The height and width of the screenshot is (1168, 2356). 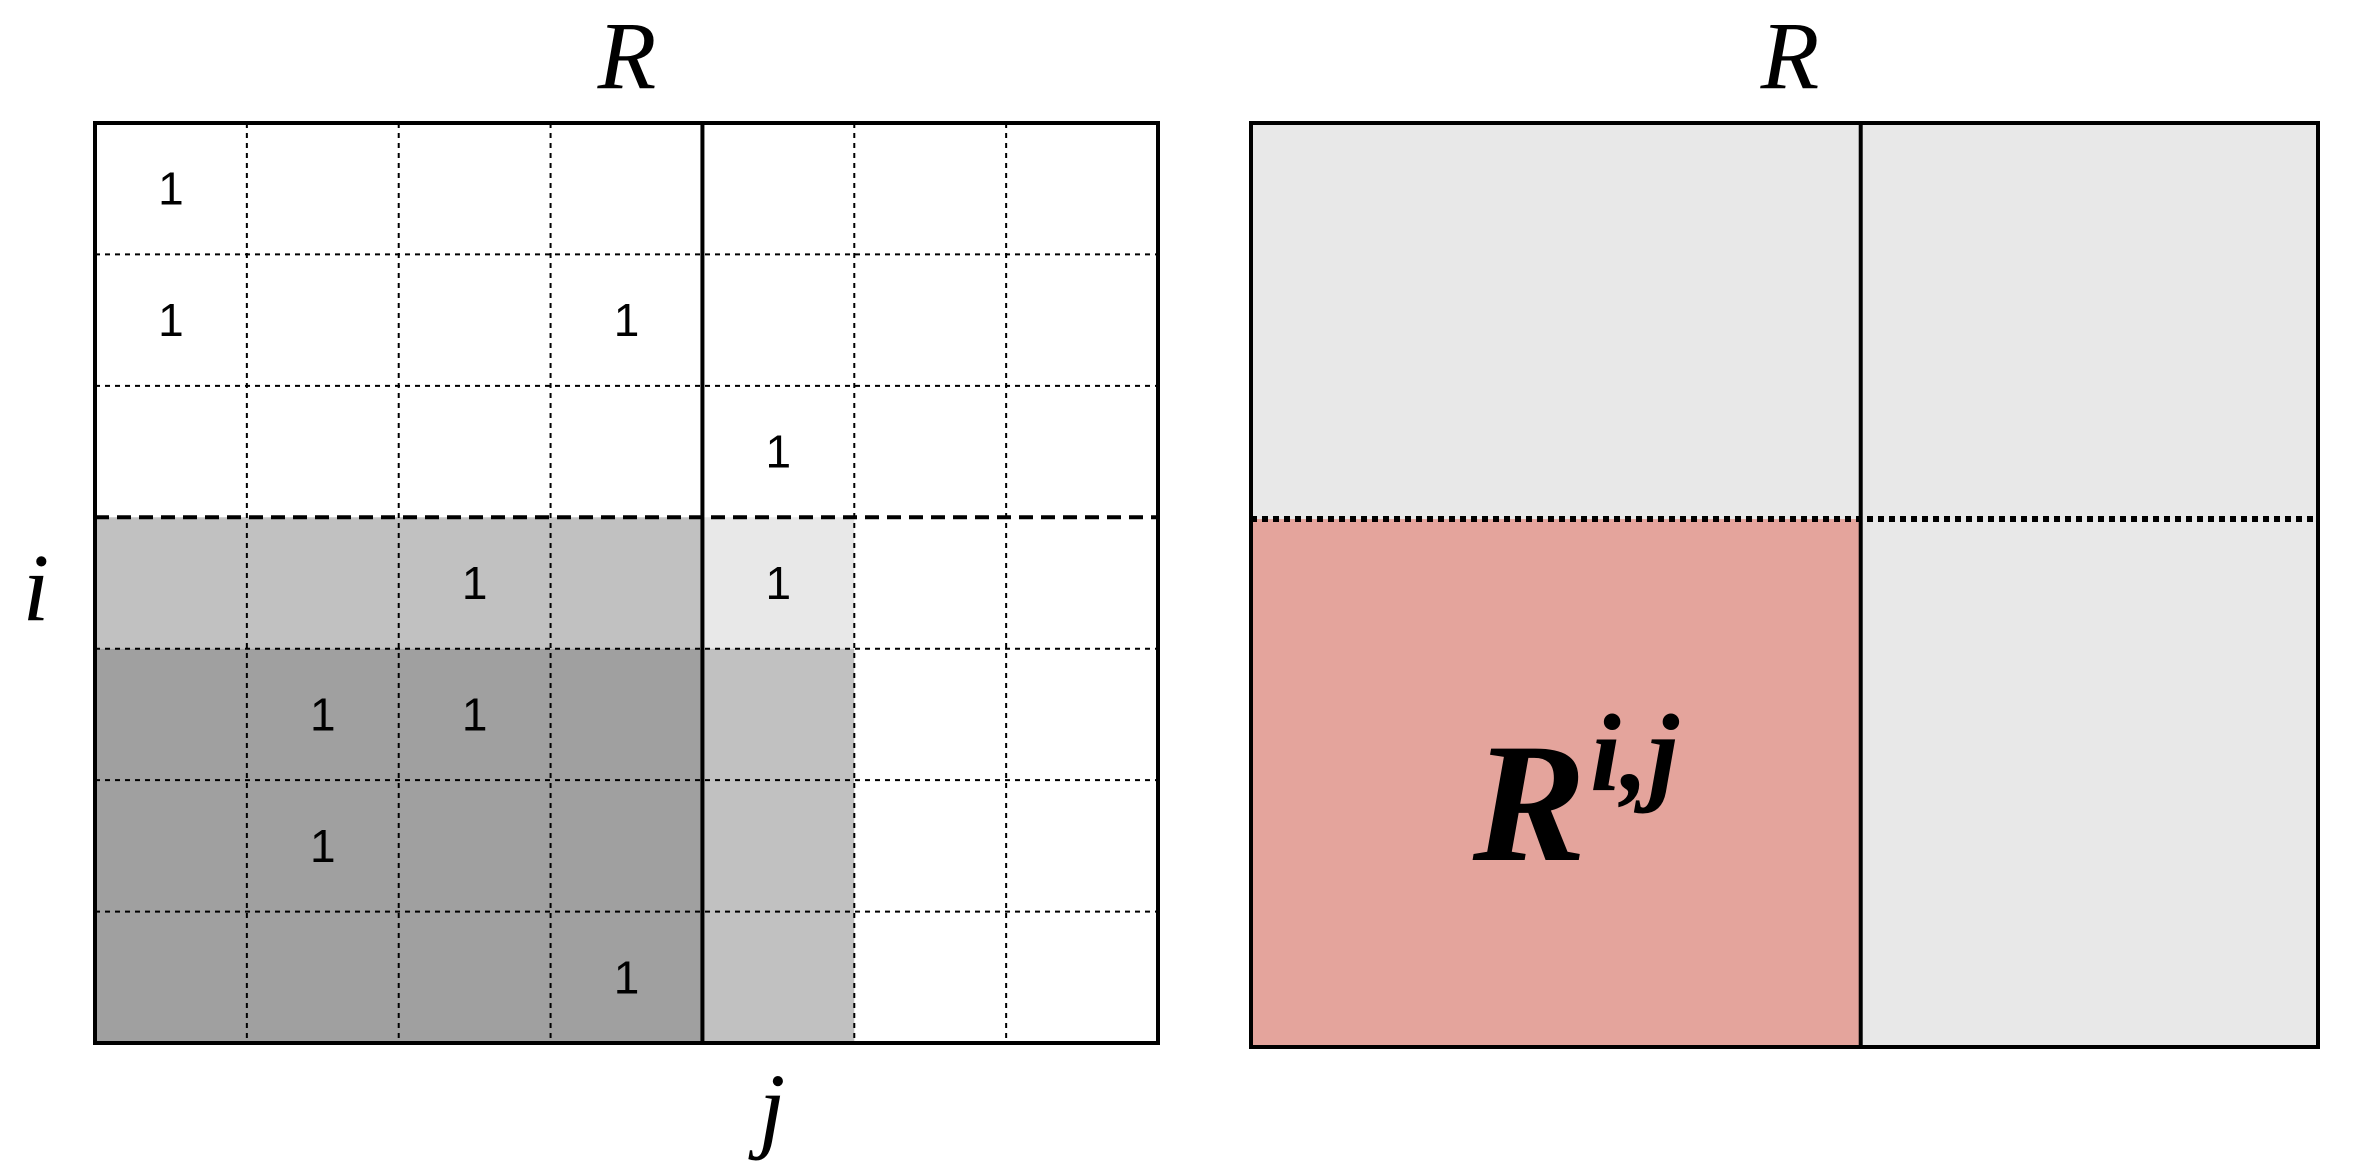 I want to click on right-top-label: R, so click(x=1790, y=55).